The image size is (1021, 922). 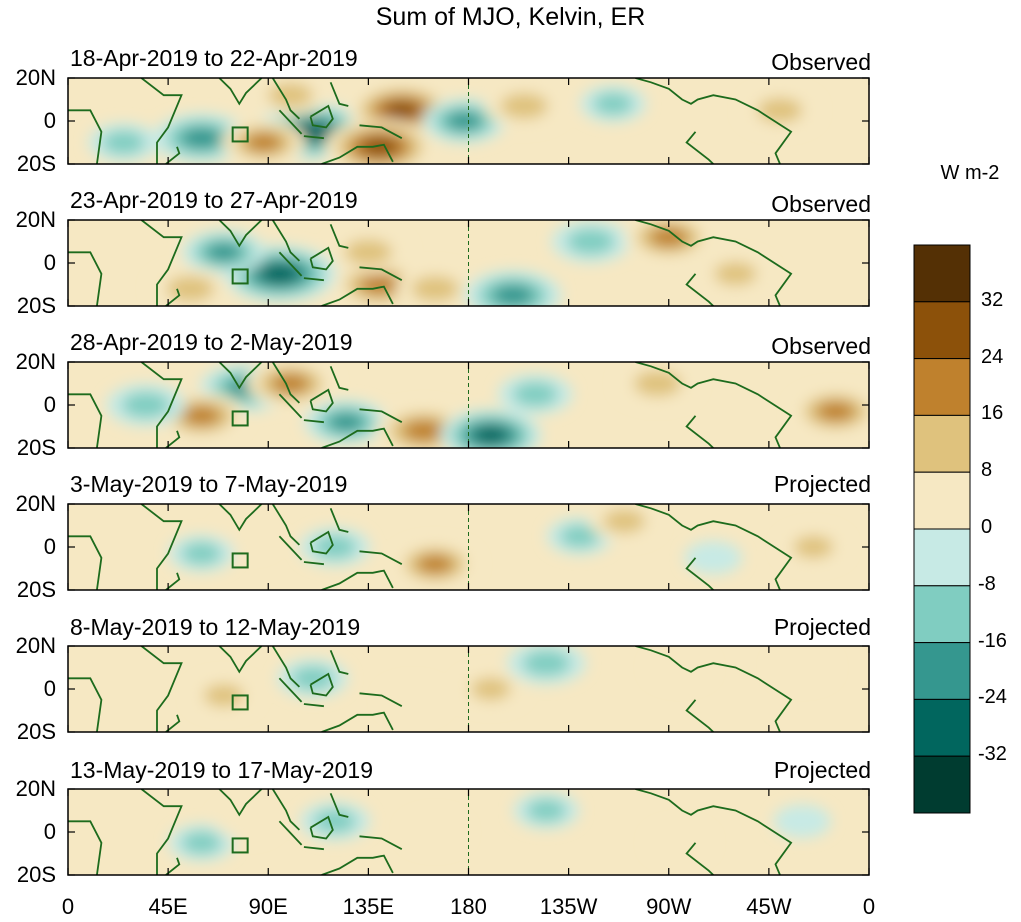 What do you see at coordinates (869, 906) in the screenshot?
I see `x-tick-label: 0` at bounding box center [869, 906].